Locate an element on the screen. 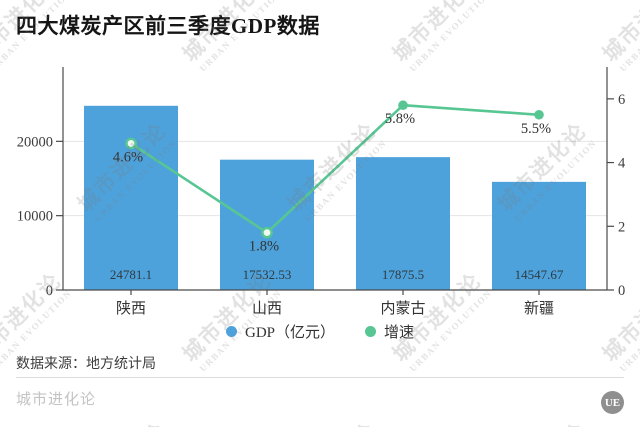 The image size is (640, 427). bar-value-label: 17875.5 is located at coordinates (403, 274).